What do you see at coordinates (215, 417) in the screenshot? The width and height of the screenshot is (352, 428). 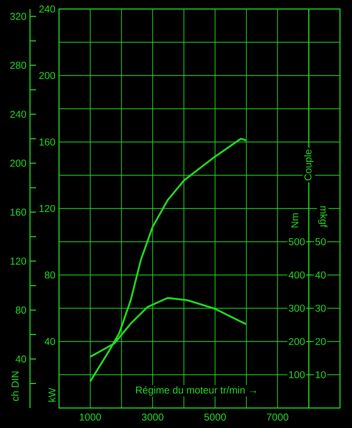 I see `x-tick-label: 5000` at bounding box center [215, 417].